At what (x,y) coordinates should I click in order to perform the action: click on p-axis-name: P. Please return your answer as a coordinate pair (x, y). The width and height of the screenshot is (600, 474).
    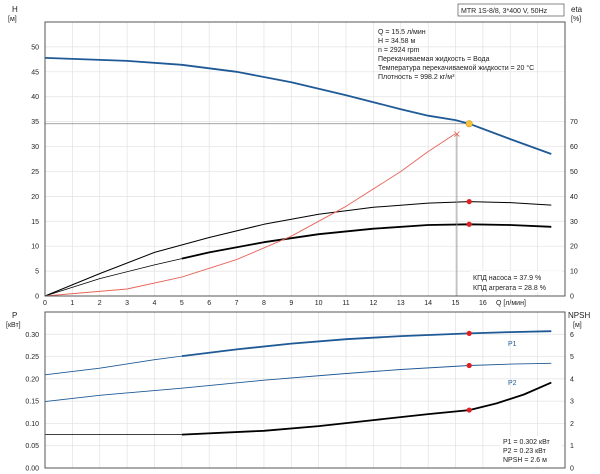
    Looking at the image, I should click on (14, 315).